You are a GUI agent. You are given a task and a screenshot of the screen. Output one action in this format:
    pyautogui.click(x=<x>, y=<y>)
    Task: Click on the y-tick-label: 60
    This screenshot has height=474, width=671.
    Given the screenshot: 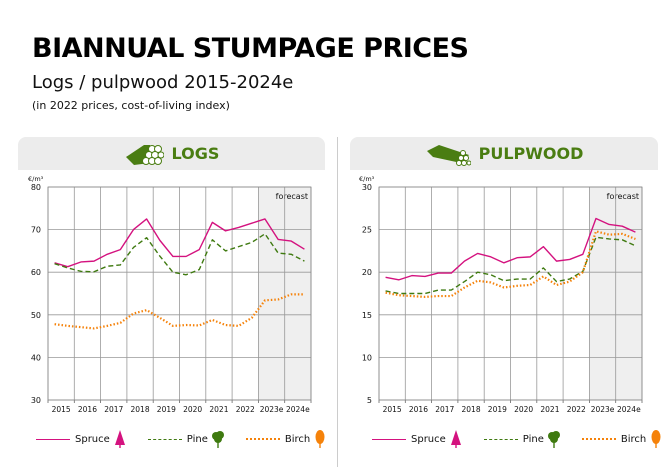 What is the action you would take?
    pyautogui.click(x=36, y=272)
    